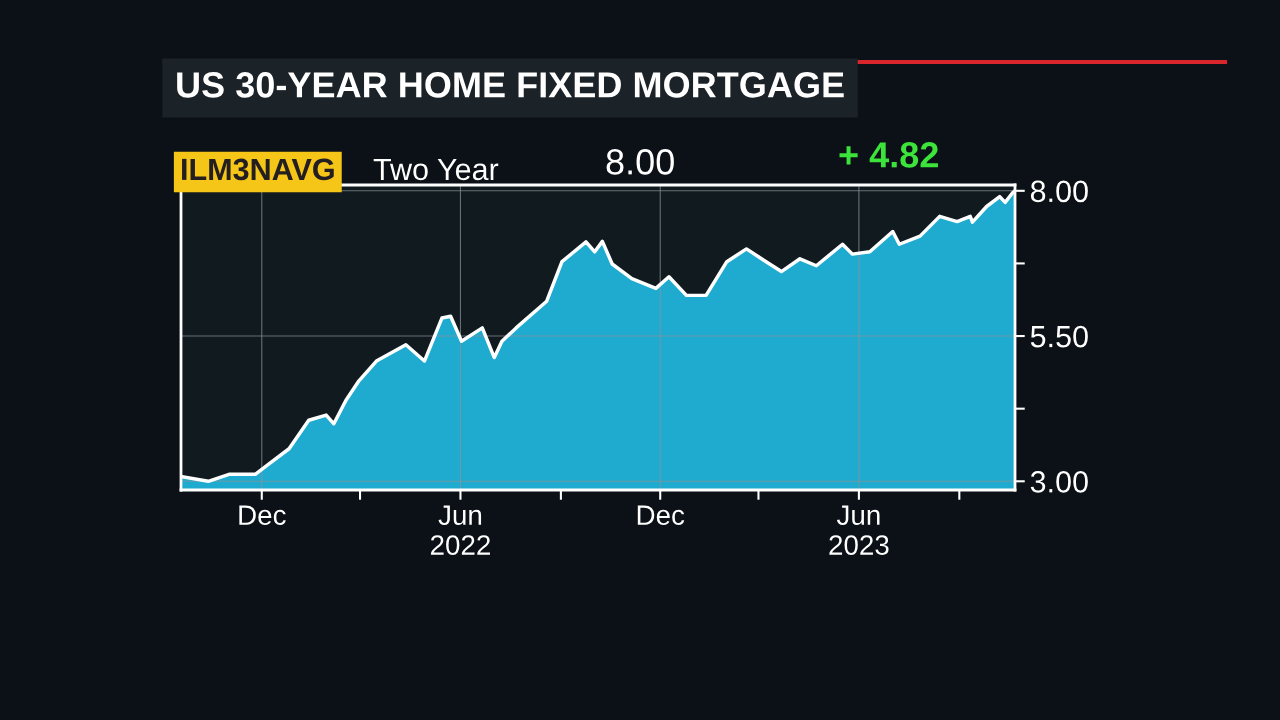  Describe the element at coordinates (1059, 191) in the screenshot. I see `y-tick-label: 8.00` at that location.